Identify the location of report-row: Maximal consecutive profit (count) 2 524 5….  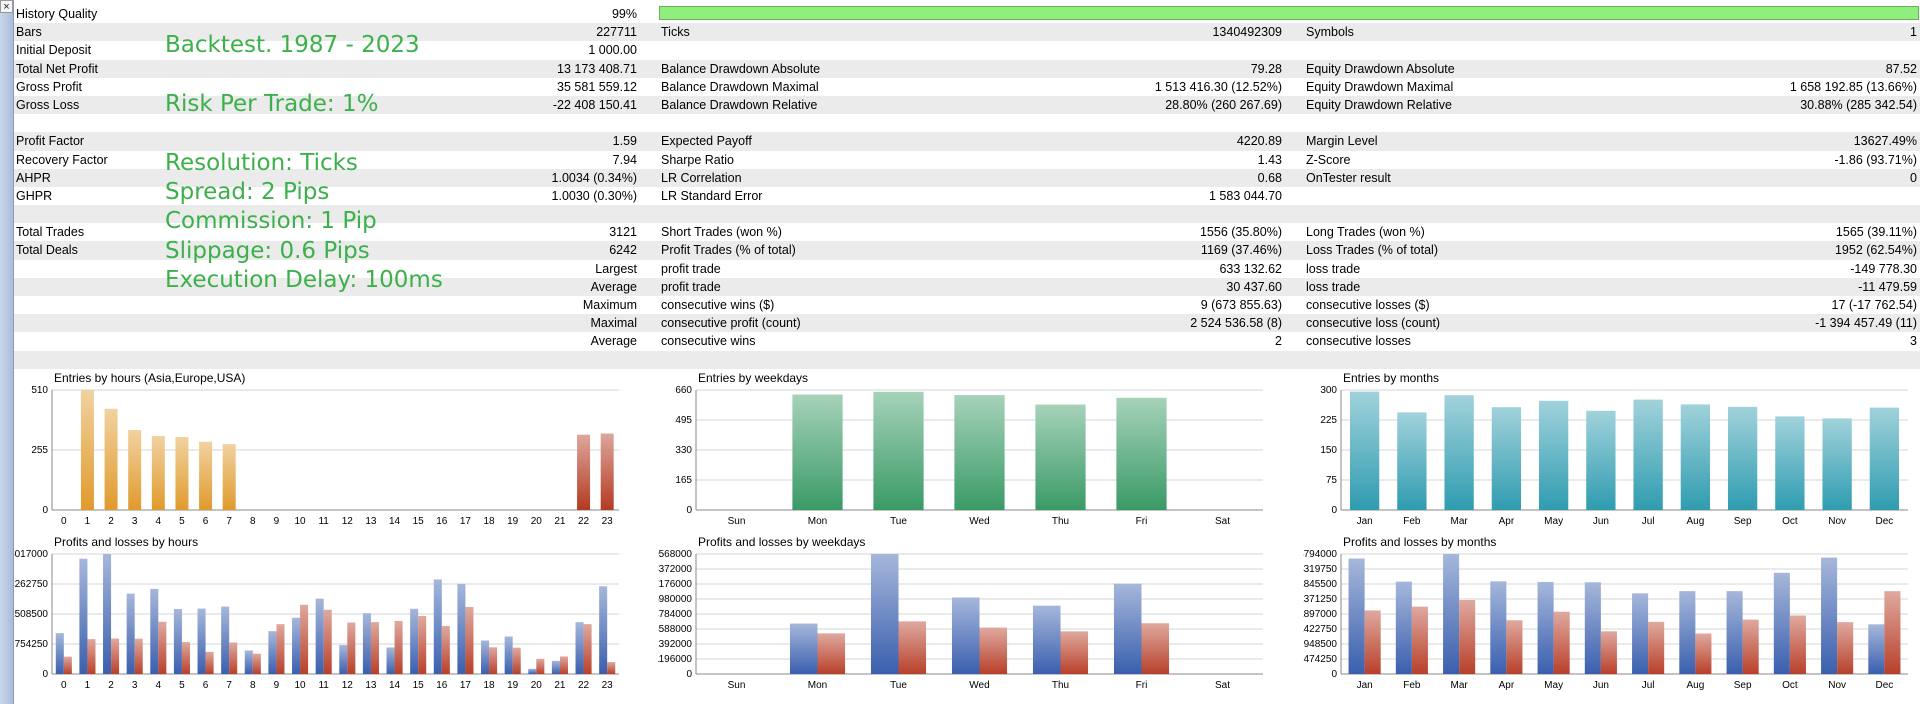
(967, 323).